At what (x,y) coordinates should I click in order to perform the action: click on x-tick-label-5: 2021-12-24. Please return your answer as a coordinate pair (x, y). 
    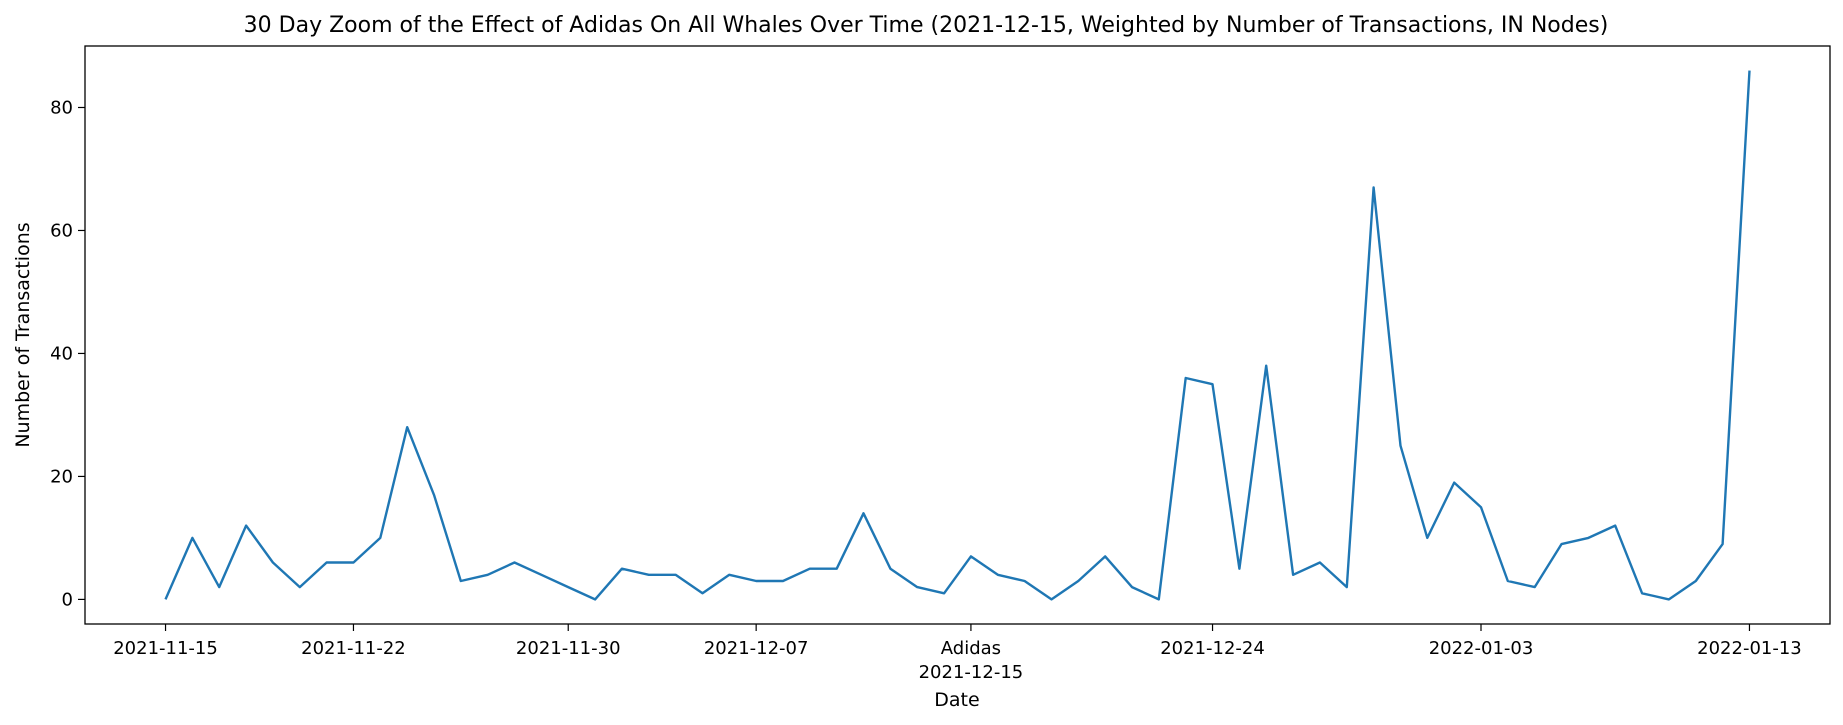
    Looking at the image, I should click on (1212, 648).